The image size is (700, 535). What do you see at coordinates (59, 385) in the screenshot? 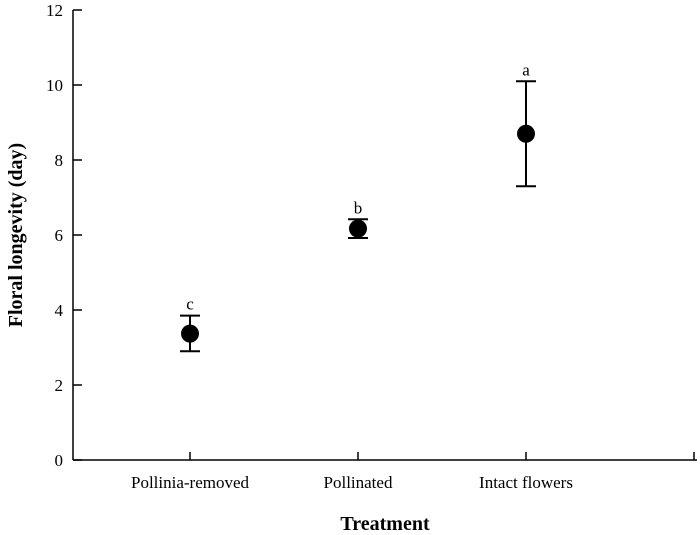
I see `y-tick-label: 2` at bounding box center [59, 385].